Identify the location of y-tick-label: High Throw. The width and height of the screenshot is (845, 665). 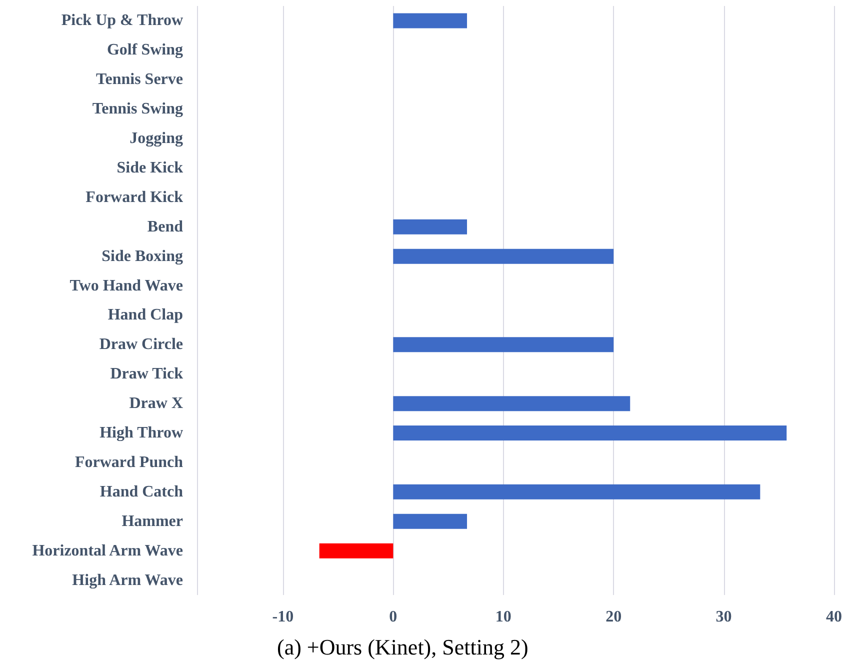
(142, 433).